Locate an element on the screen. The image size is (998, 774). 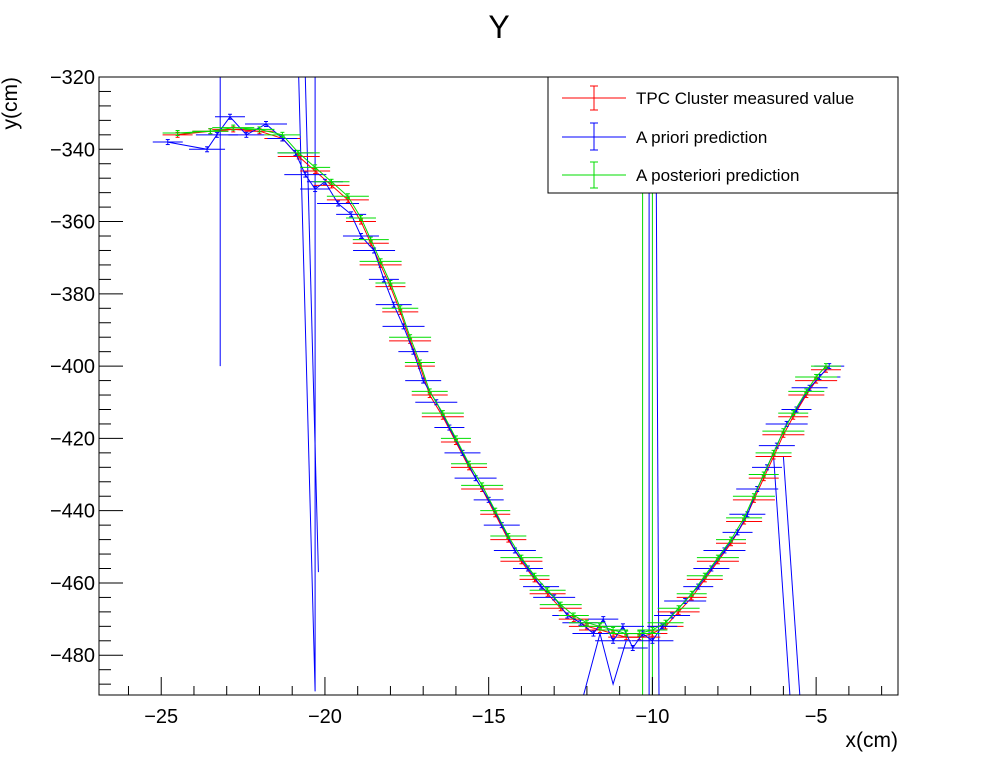
y-tick-label: −440 is located at coordinates (72, 512).